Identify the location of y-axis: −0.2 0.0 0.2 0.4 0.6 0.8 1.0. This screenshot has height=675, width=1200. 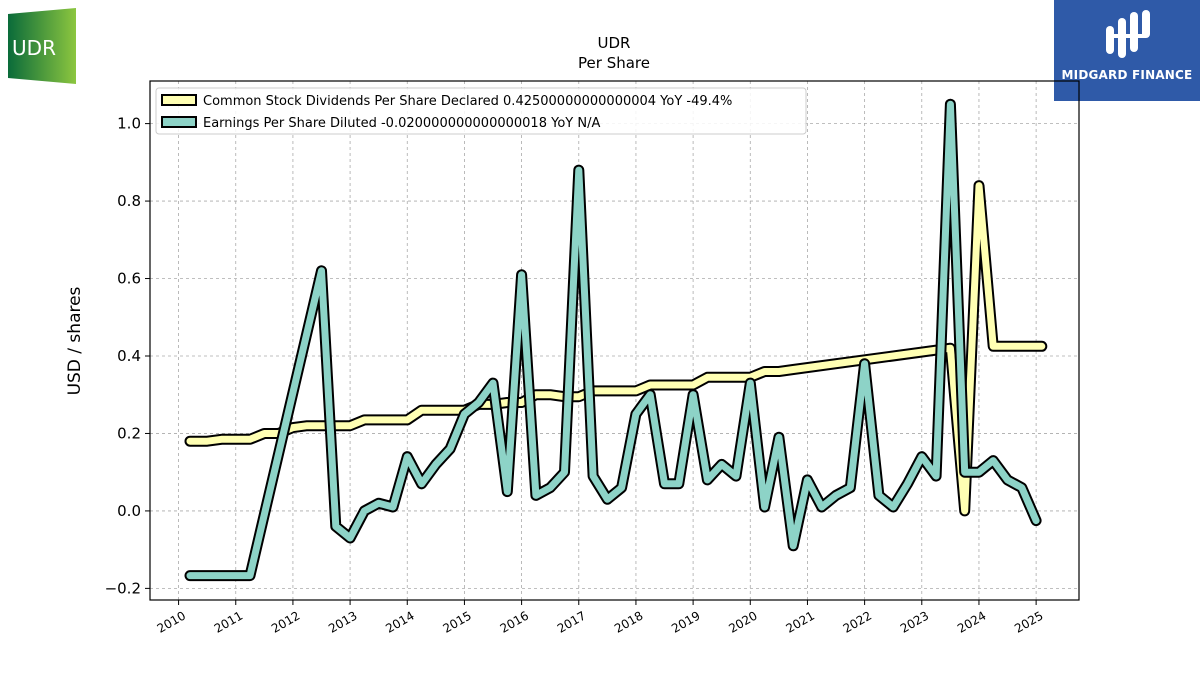
(127, 356).